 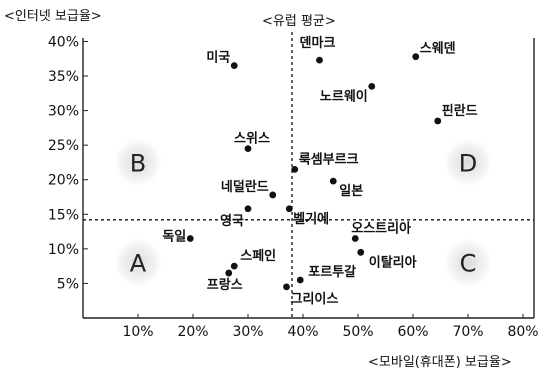 What do you see at coordinates (63, 215) in the screenshot?
I see `y-tick-label: 15%` at bounding box center [63, 215].